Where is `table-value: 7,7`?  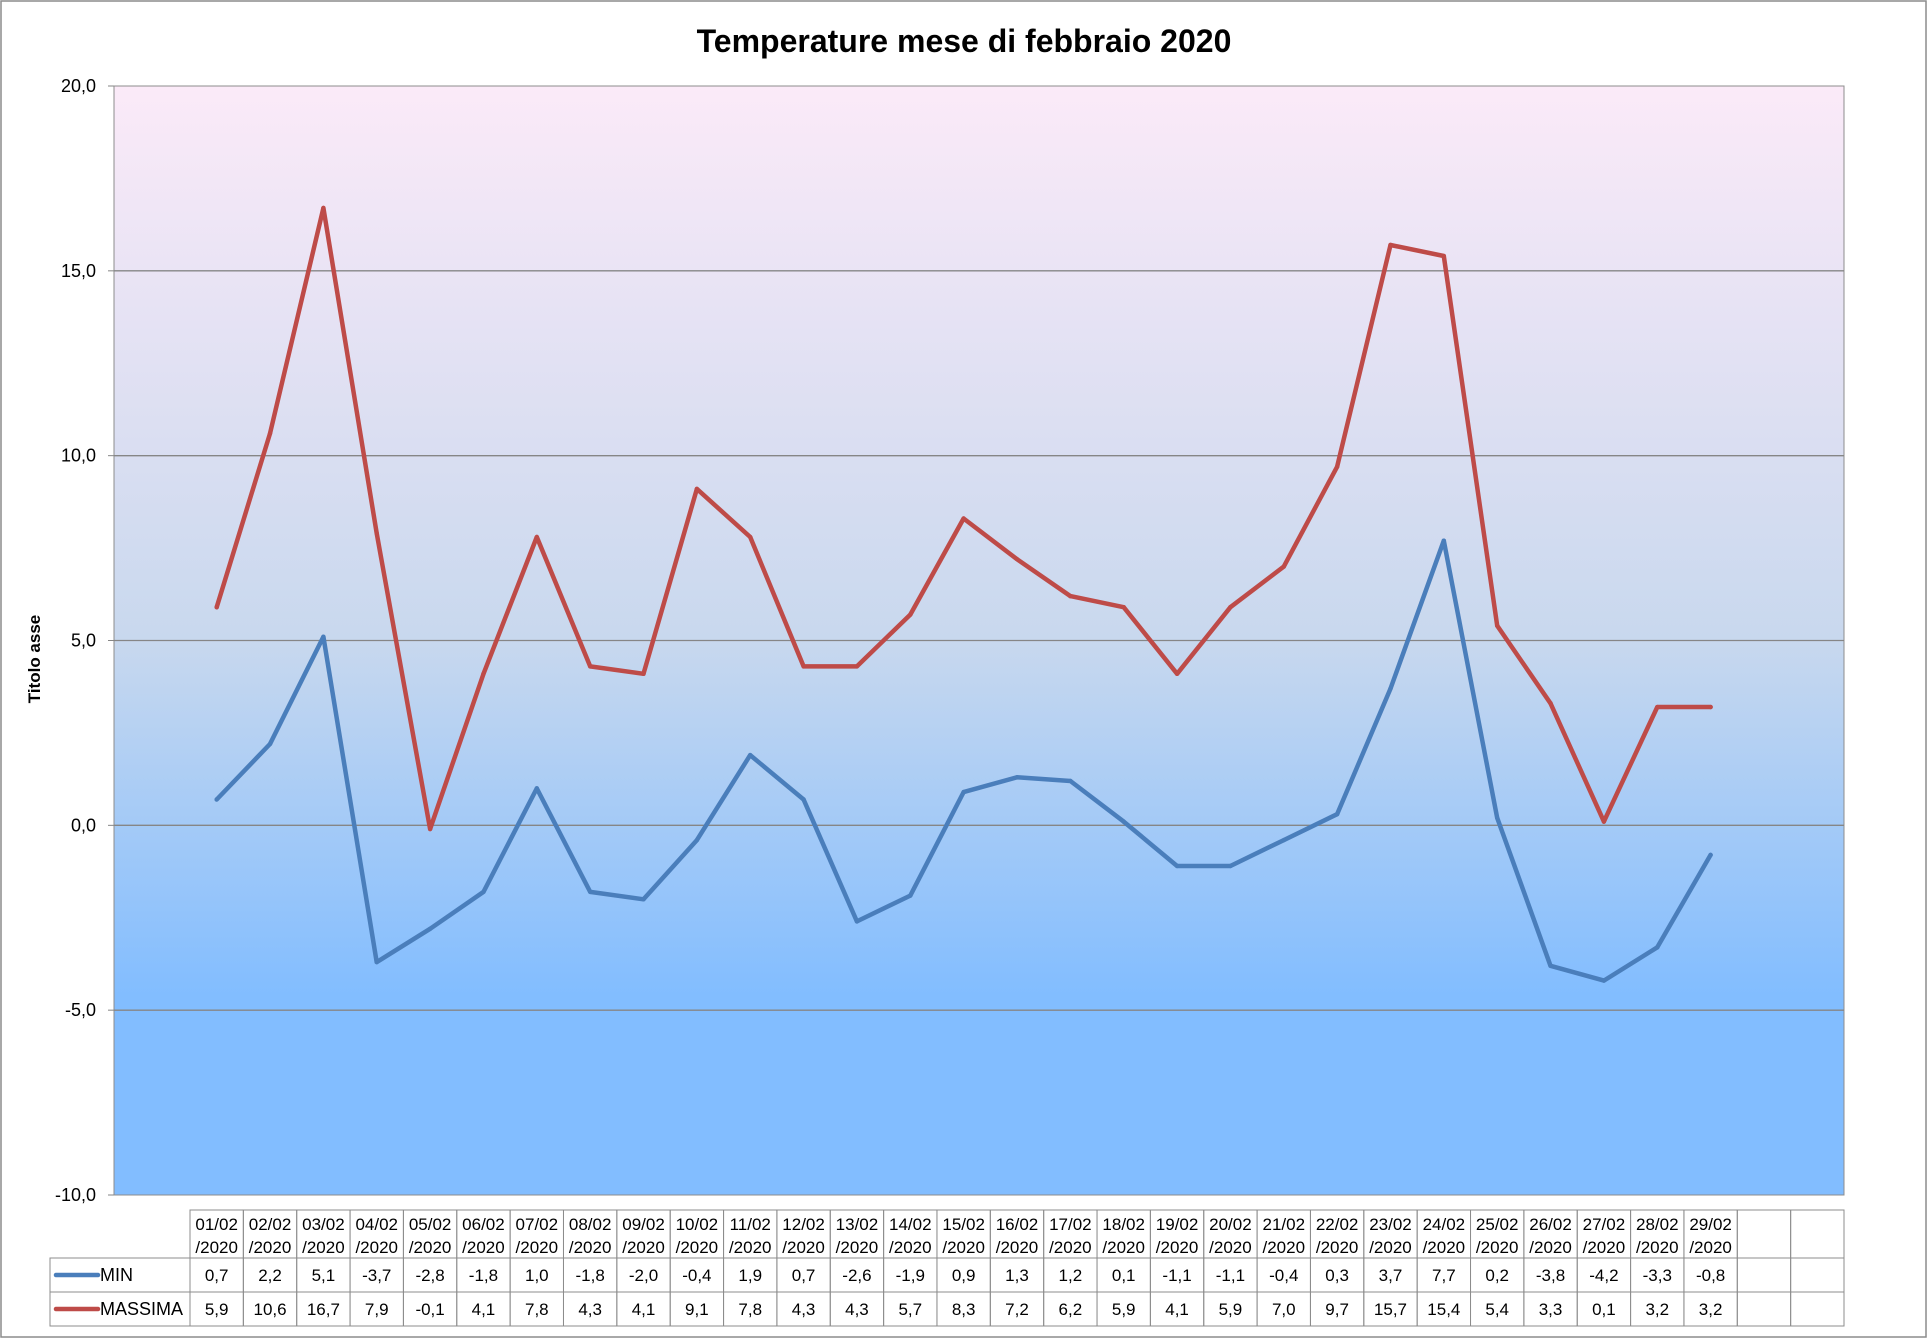 table-value: 7,7 is located at coordinates (1444, 1275).